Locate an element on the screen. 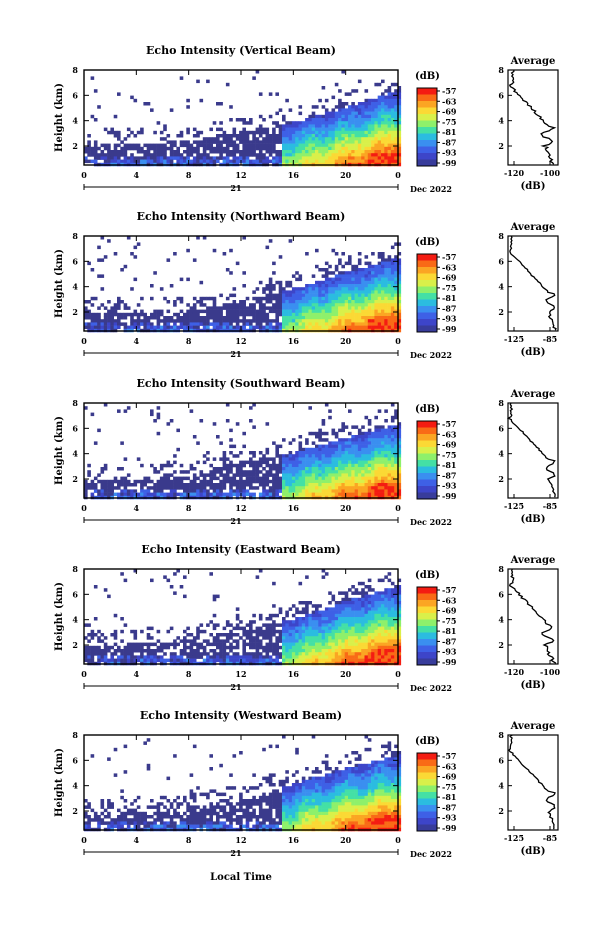  x-axis-label: Local Time is located at coordinates (241, 877).